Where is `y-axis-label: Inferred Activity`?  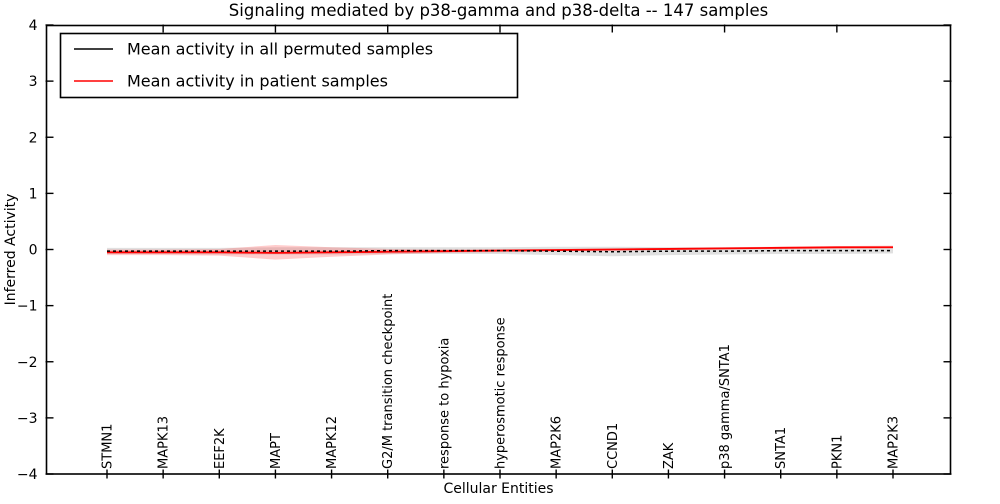
y-axis-label: Inferred Activity is located at coordinates (11, 250).